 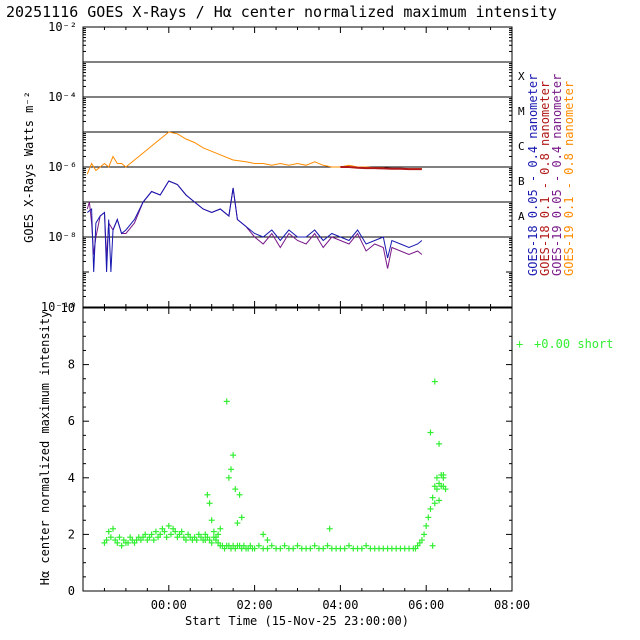 What do you see at coordinates (521, 181) in the screenshot?
I see `flare-class-label: B` at bounding box center [521, 181].